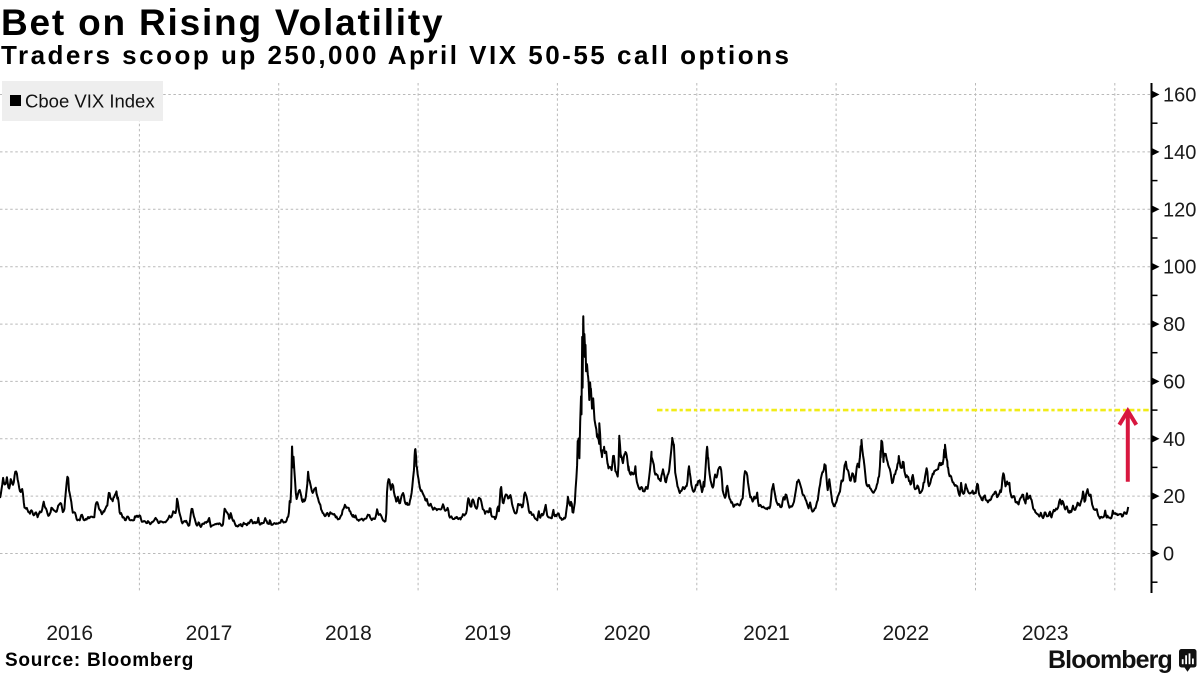 Image resolution: width=1200 pixels, height=675 pixels. I want to click on svg-text: 2023, so click(1045, 633).